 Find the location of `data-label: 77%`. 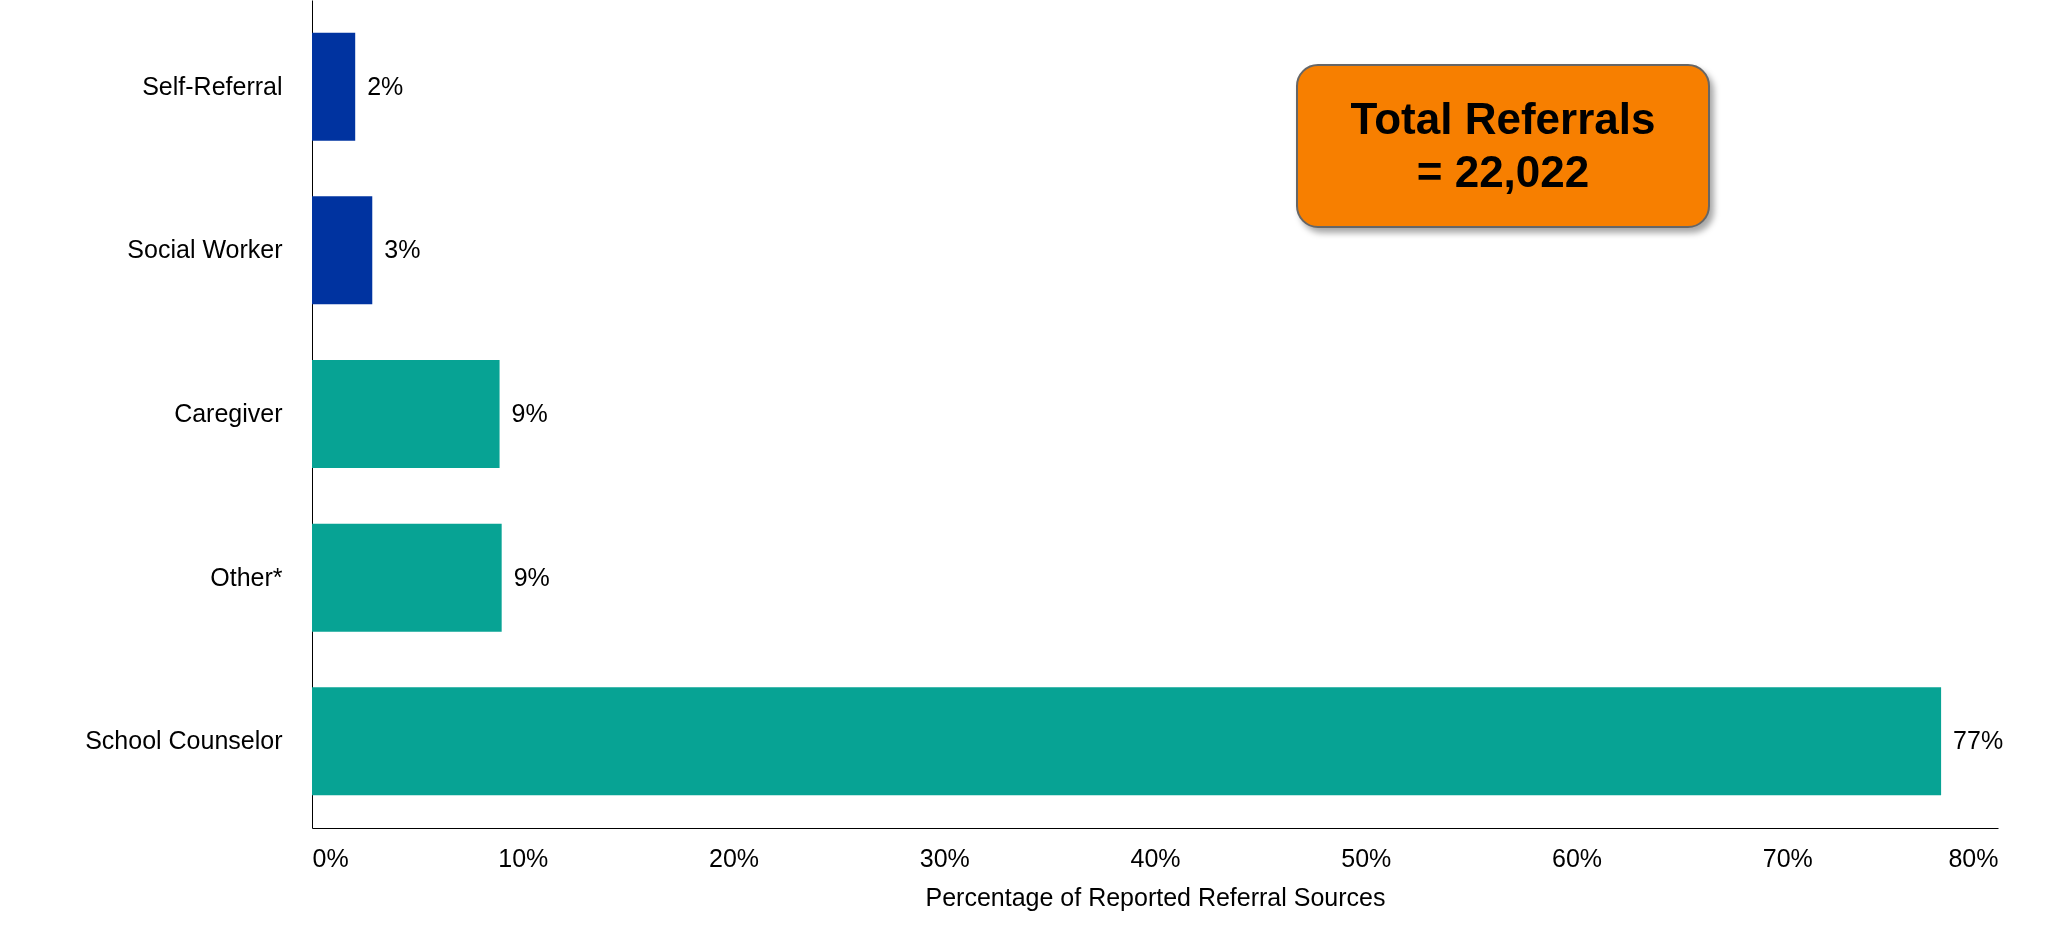

data-label: 77% is located at coordinates (1978, 740).